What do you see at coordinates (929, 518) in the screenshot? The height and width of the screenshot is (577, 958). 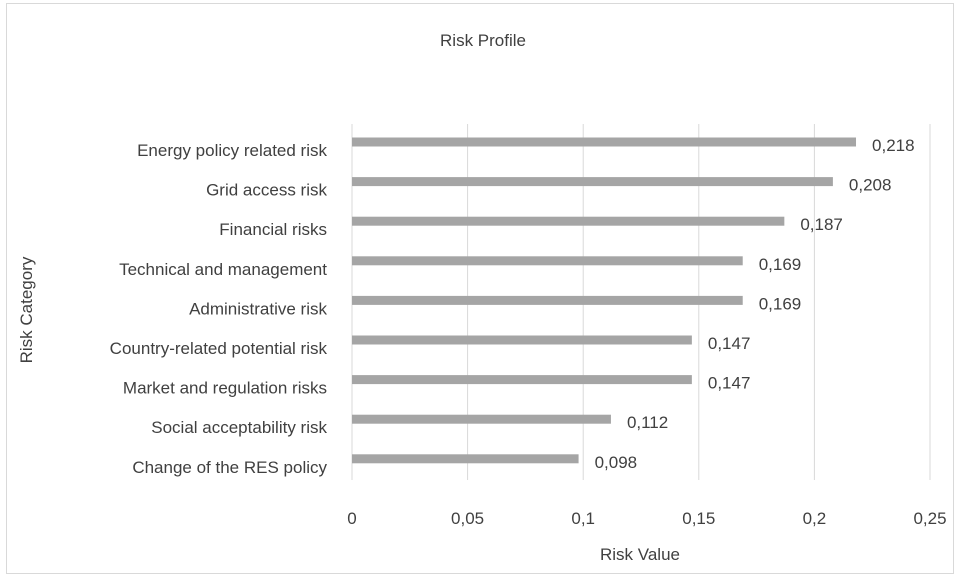 I see `x-tick-label: 0,25` at bounding box center [929, 518].